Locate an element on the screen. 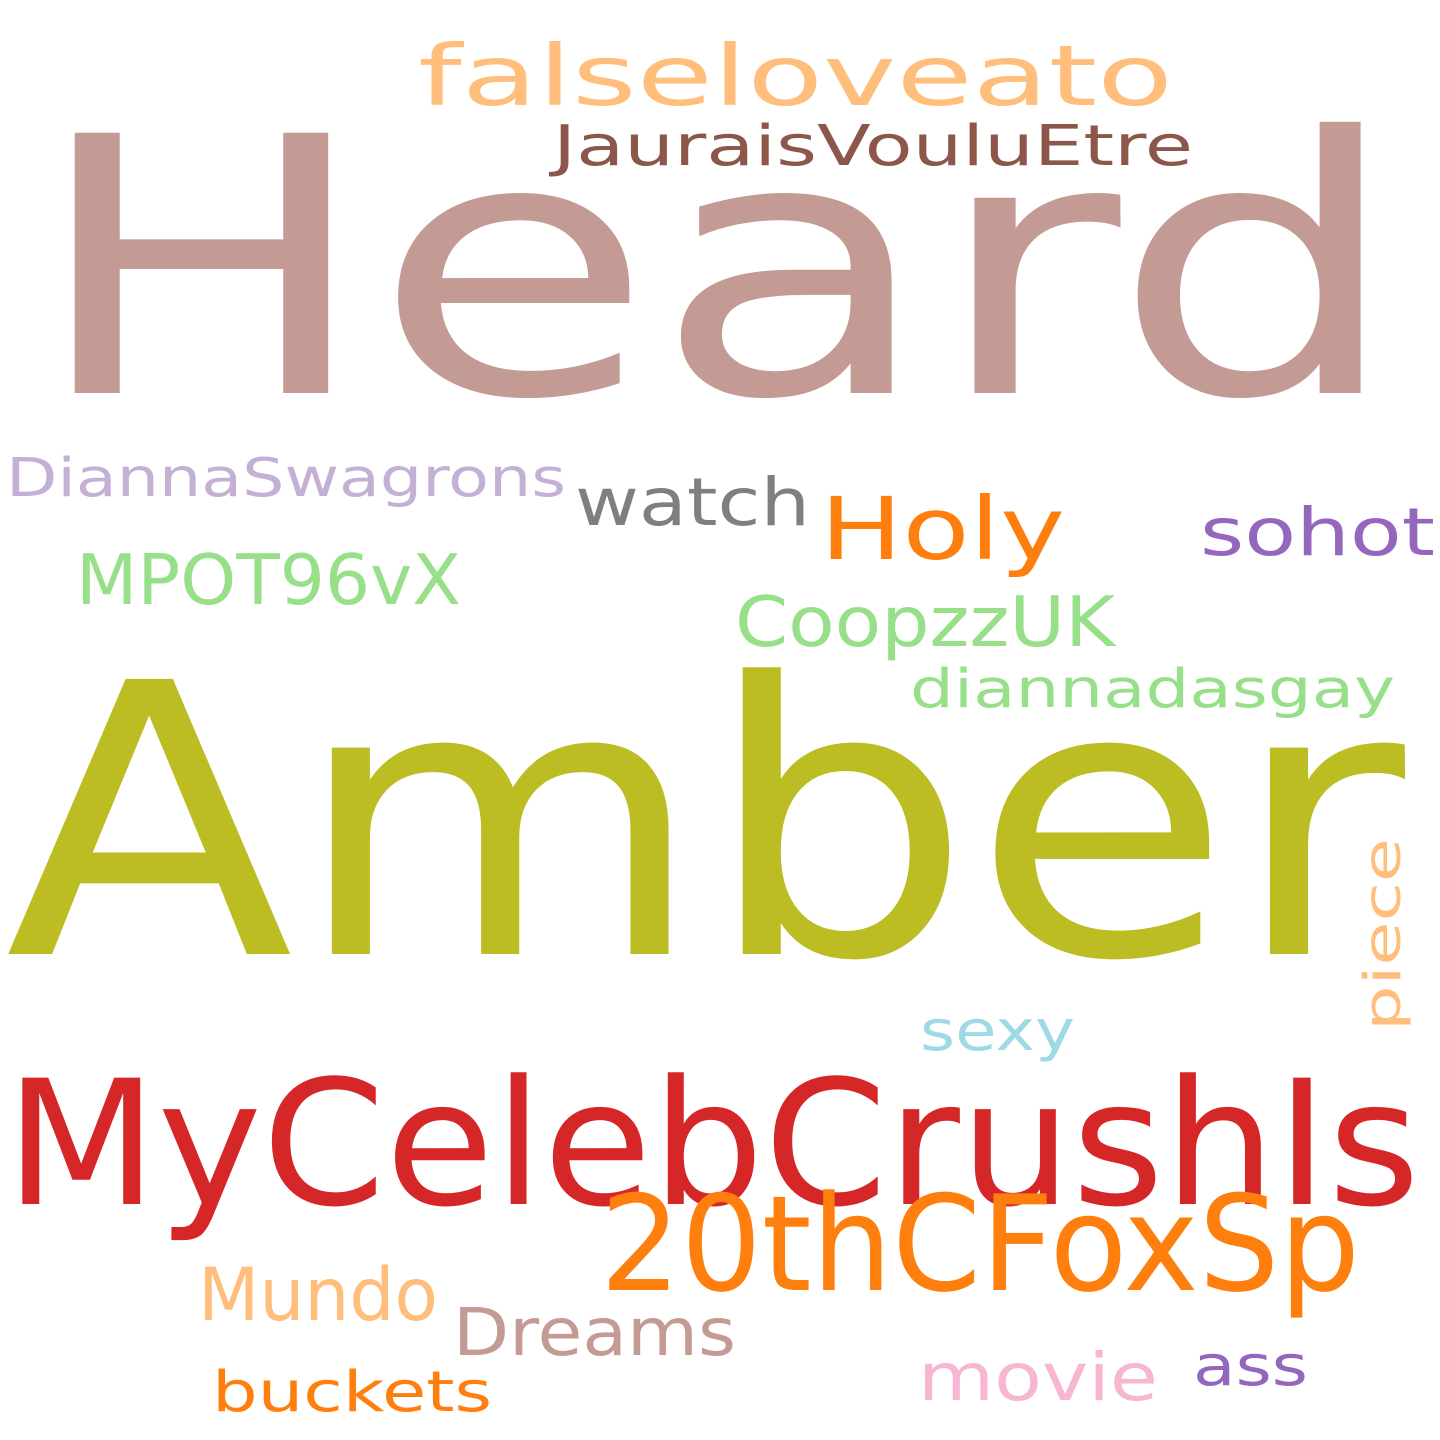 The width and height of the screenshot is (1440, 1440). word-dreams: Dreams is located at coordinates (594, 1332).